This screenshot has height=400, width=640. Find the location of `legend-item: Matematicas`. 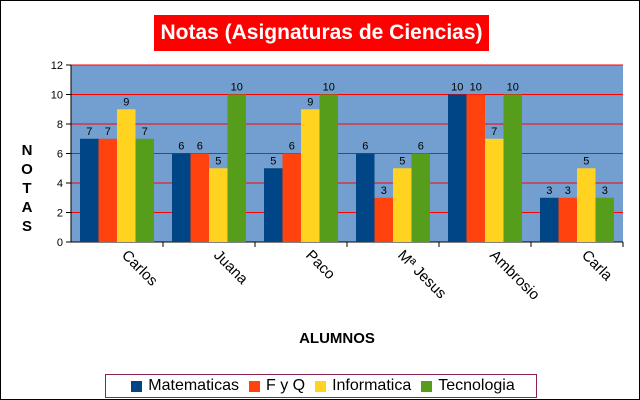

legend-item: Matematicas is located at coordinates (183, 386).